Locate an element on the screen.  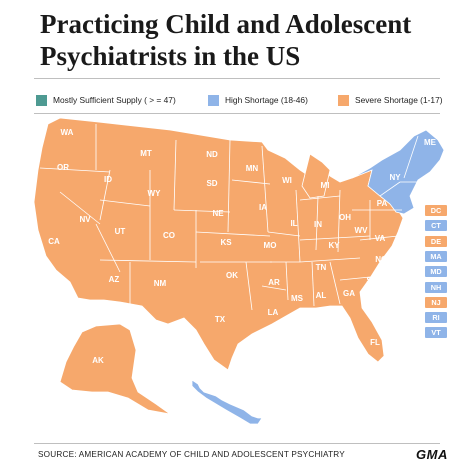
state-label-ms: MS is located at coordinates (297, 298).